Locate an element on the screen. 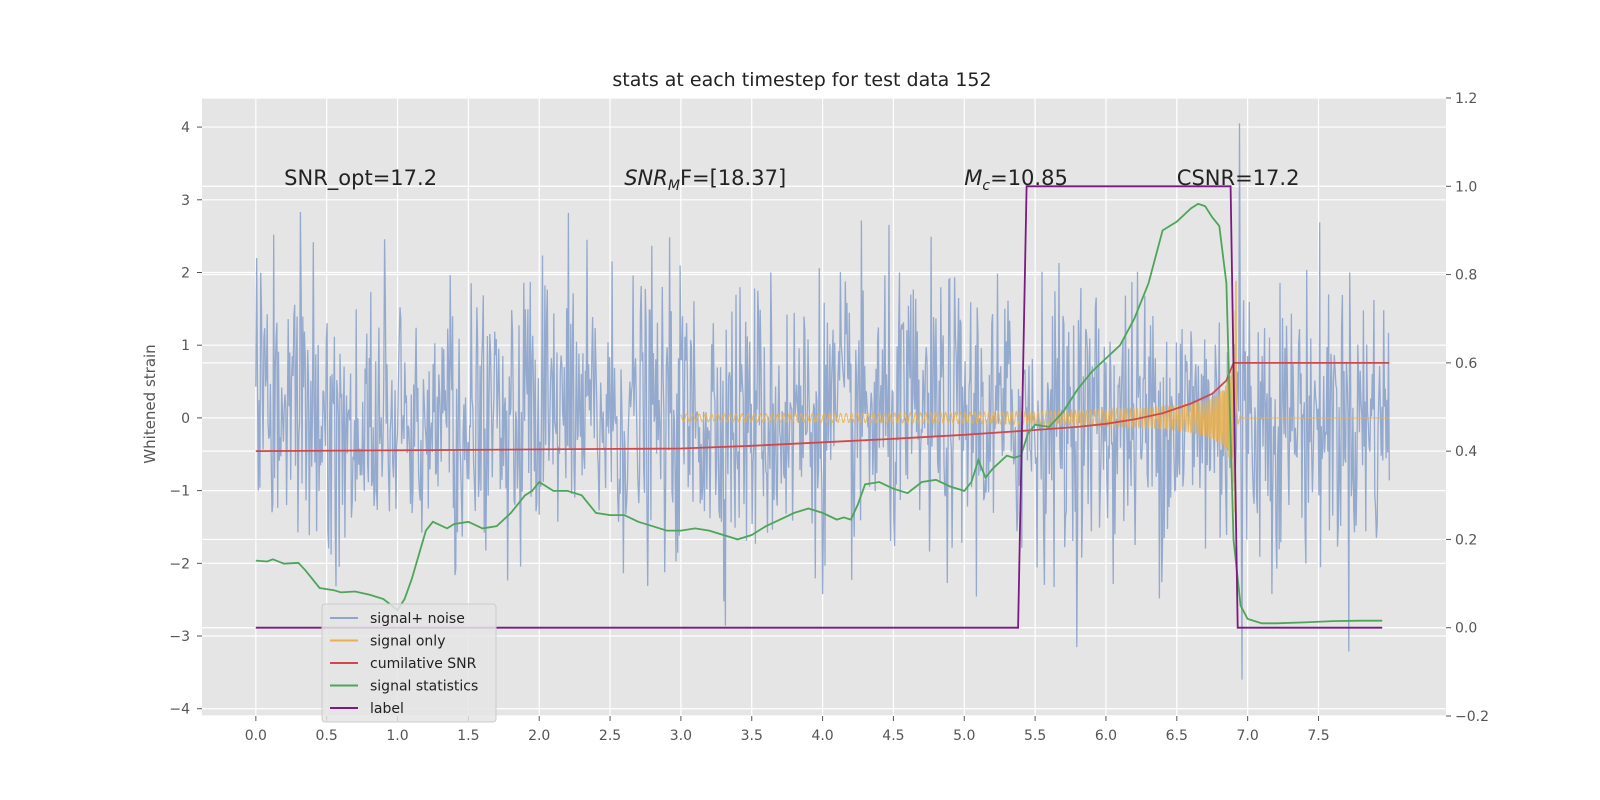 The height and width of the screenshot is (800, 1600). y2-tick-label: 0.4 is located at coordinates (1466, 452).